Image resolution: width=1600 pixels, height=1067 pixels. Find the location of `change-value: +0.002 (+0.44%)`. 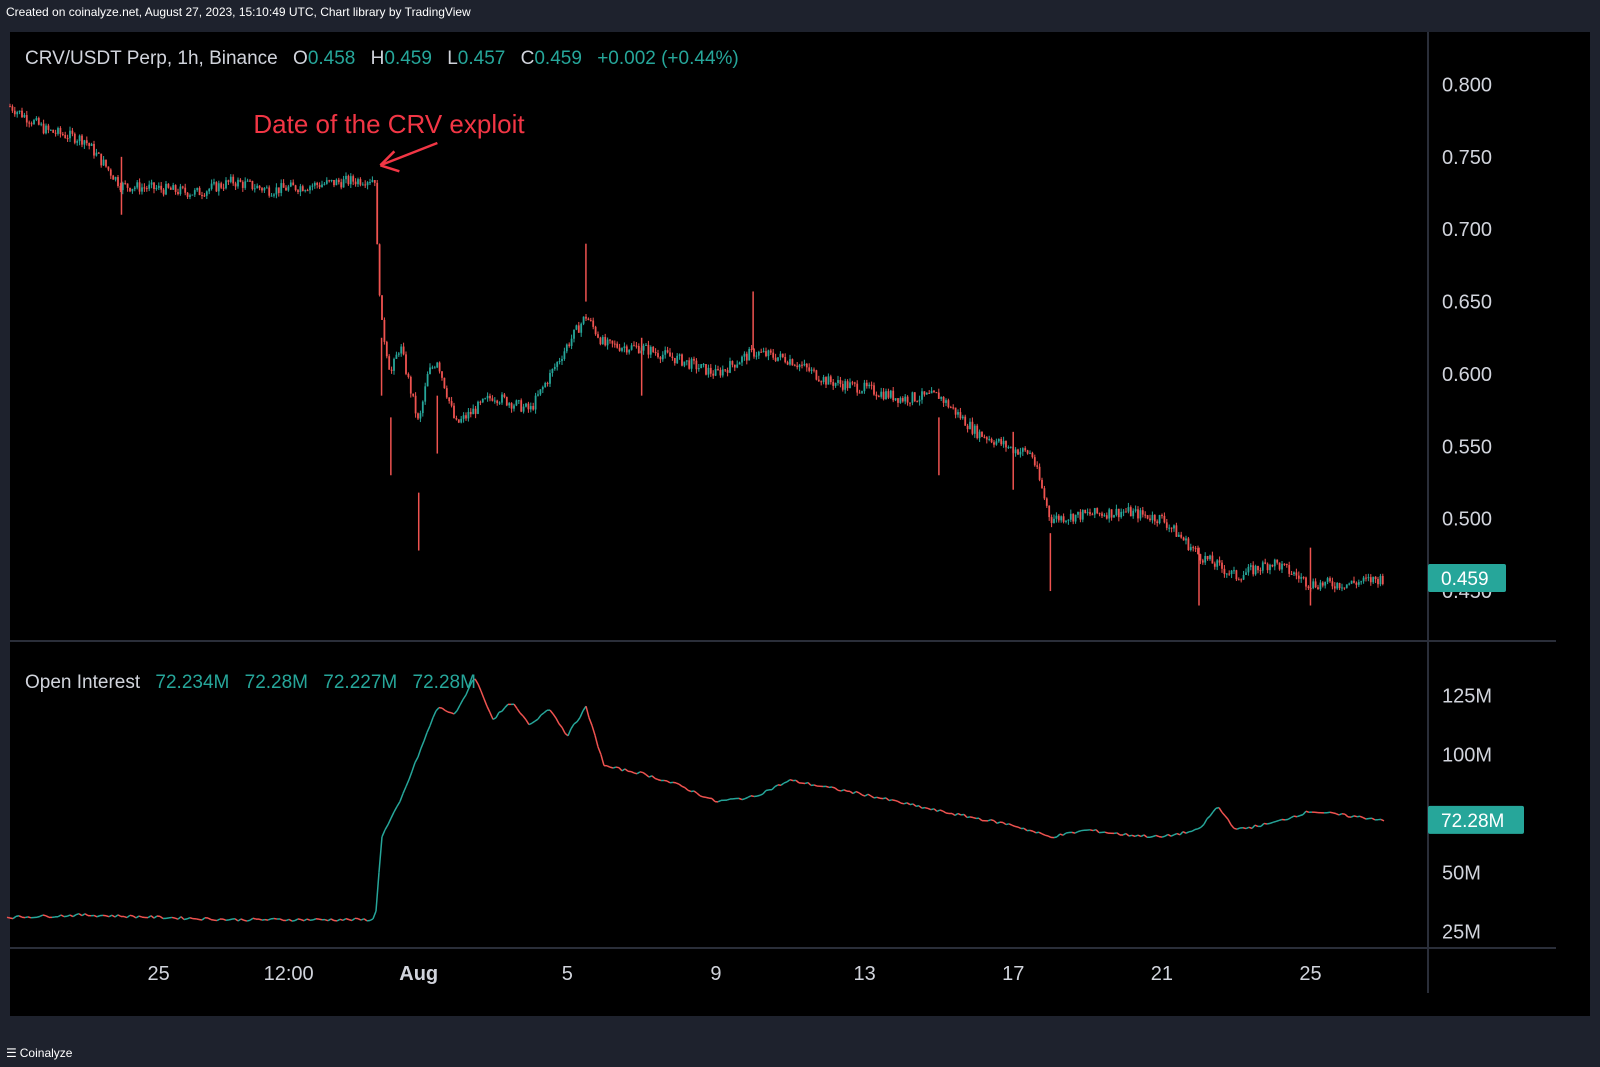

change-value: +0.002 (+0.44%) is located at coordinates (668, 58).